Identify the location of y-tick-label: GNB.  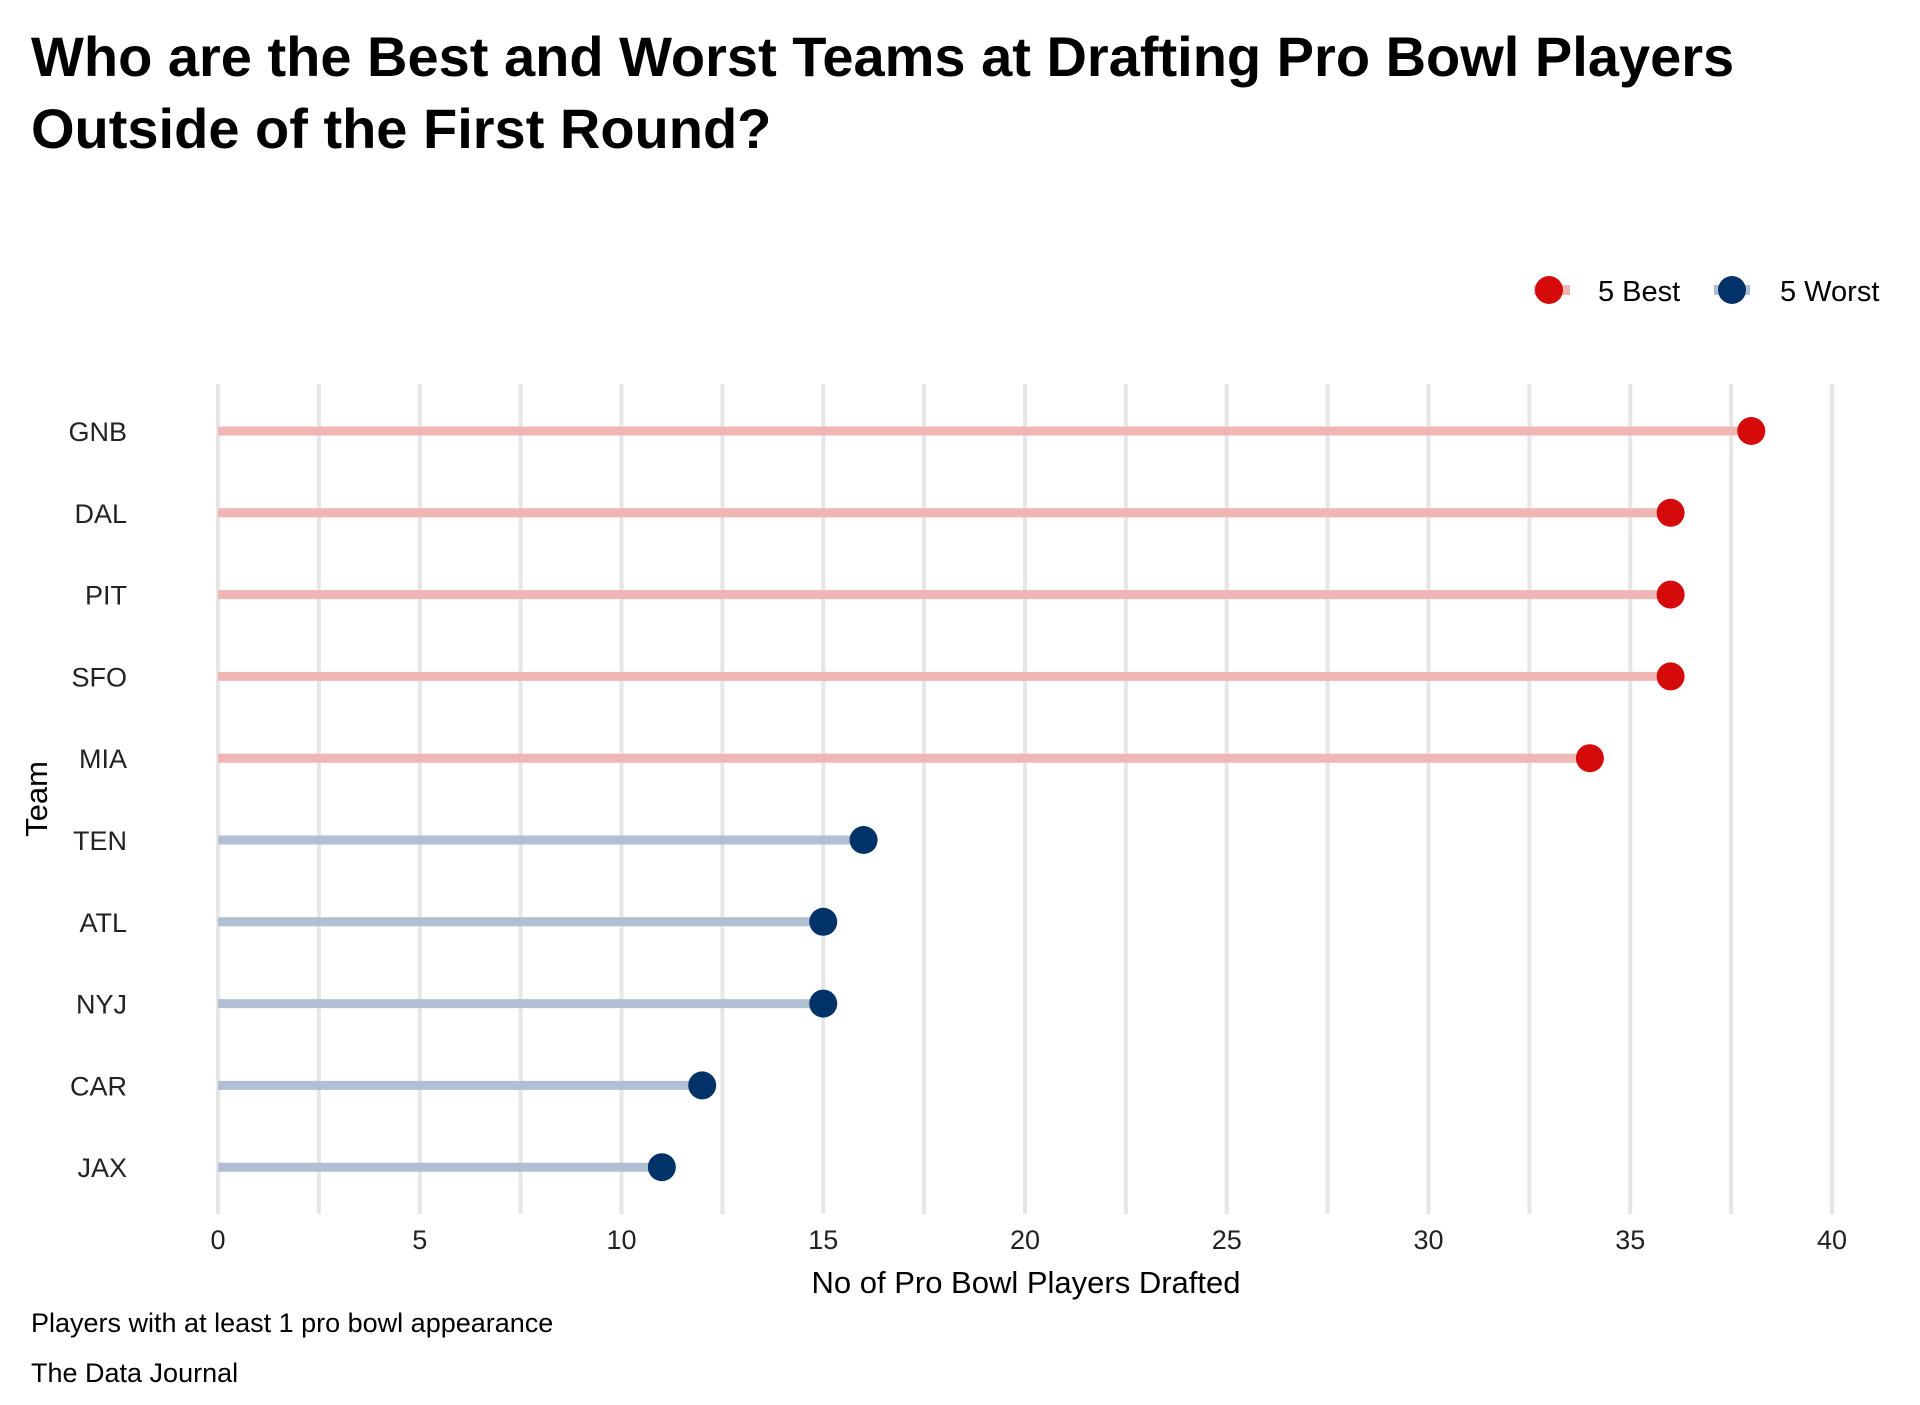
(97, 432).